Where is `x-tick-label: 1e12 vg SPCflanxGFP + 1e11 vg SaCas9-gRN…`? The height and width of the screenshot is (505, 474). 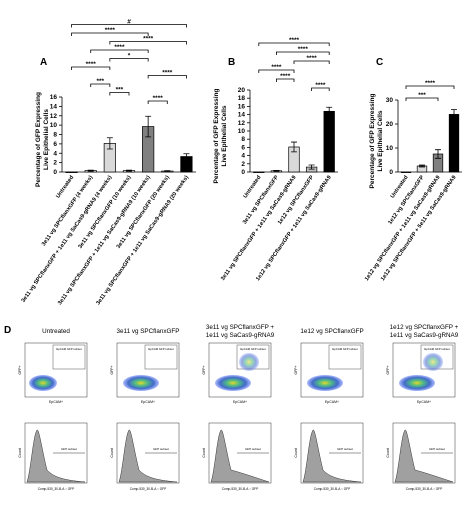 x-tick-label: 1e12 vg SPCflanxGFP + 1e11 vg SaCas9-gRN… is located at coordinates (403, 228).